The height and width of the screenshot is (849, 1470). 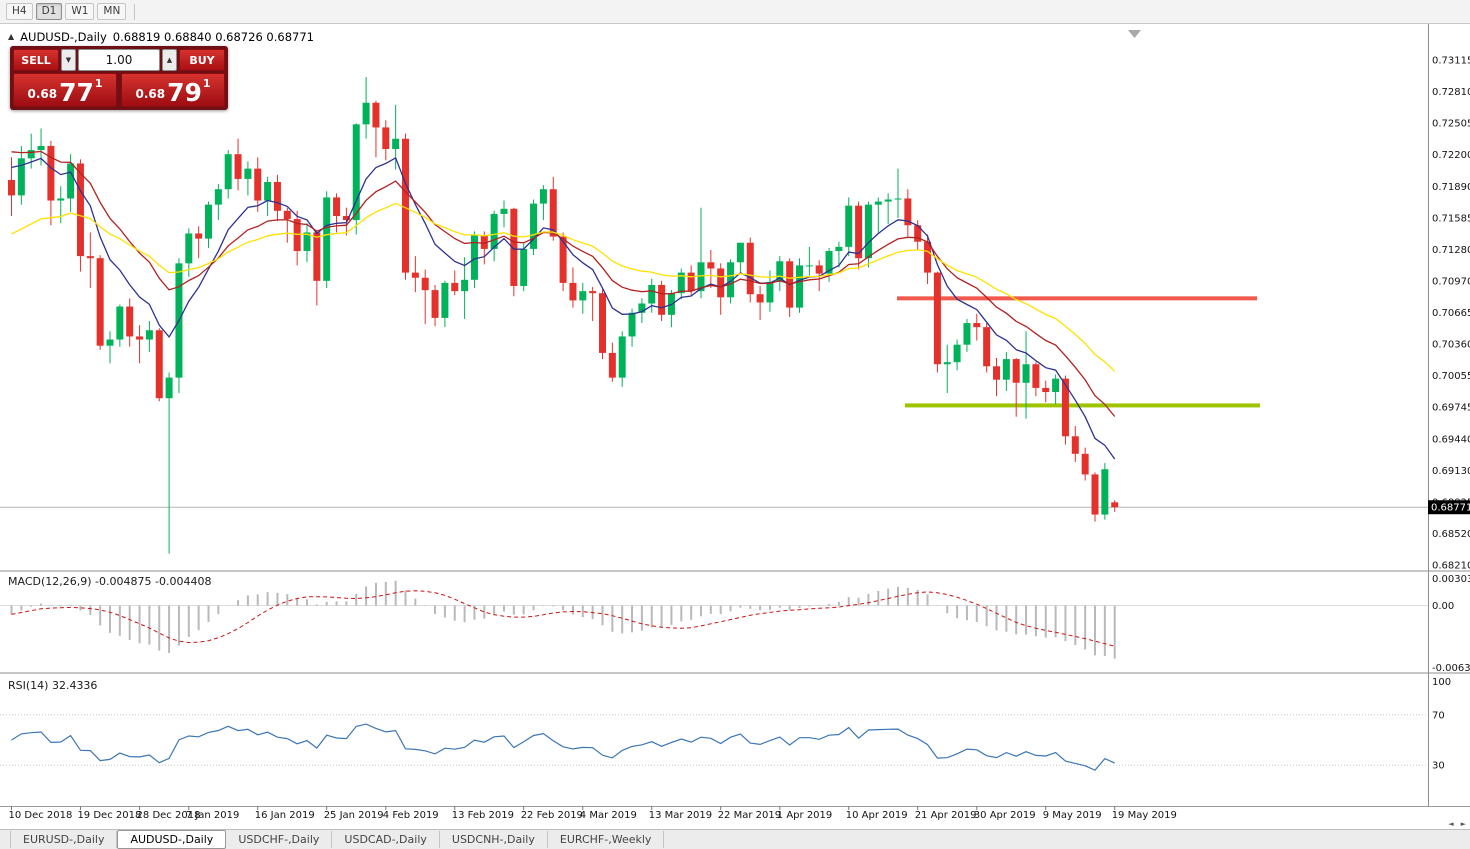 What do you see at coordinates (135, 11) in the screenshot?
I see `toolbar-separator` at bounding box center [135, 11].